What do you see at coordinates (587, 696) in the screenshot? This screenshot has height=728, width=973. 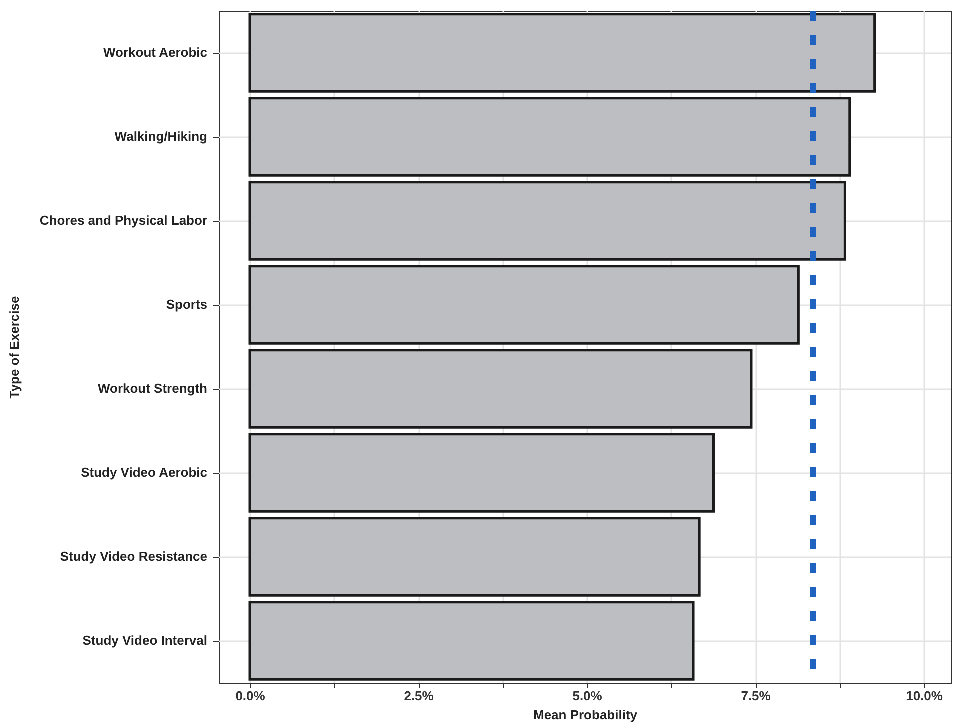 I see `x-tick-label: 5.0%` at bounding box center [587, 696].